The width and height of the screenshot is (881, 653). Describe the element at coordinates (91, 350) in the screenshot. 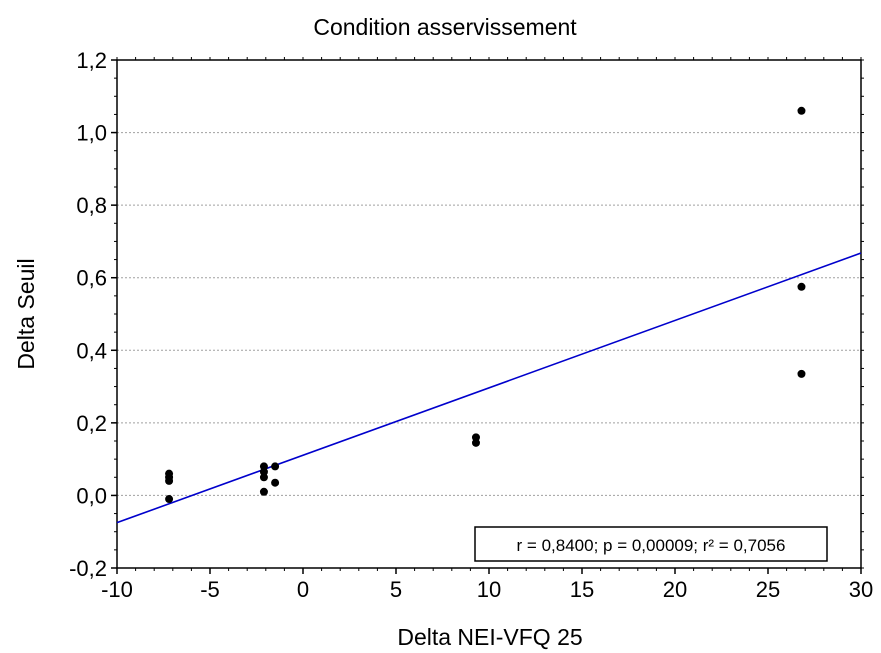

I see `y-tick-label: 0,4` at that location.